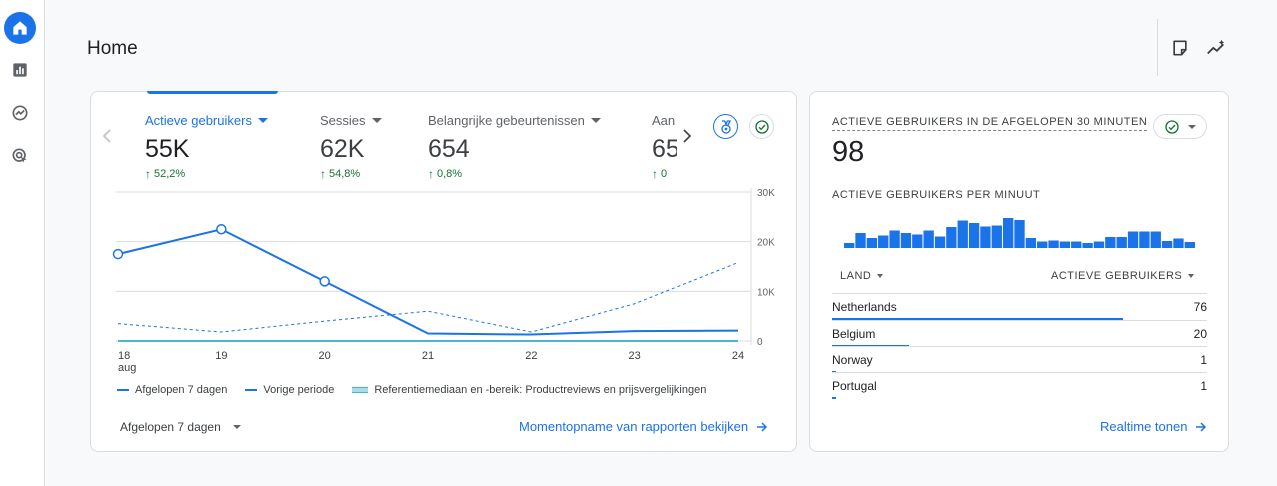  What do you see at coordinates (20, 156) in the screenshot?
I see `nav-advertising` at bounding box center [20, 156].